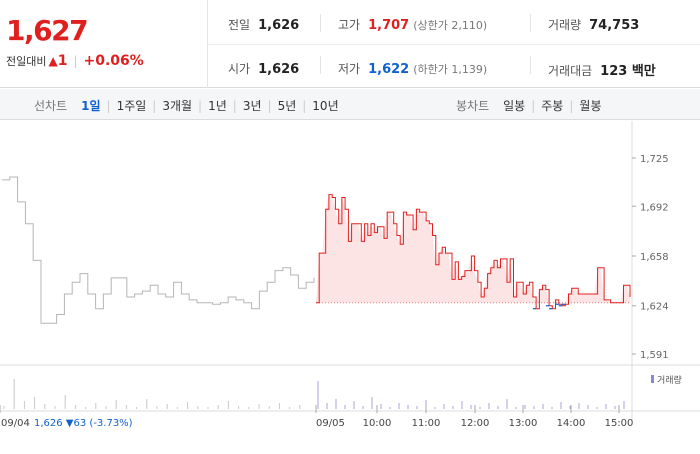  I want to click on x-tick-label: 09/05, so click(330, 423).